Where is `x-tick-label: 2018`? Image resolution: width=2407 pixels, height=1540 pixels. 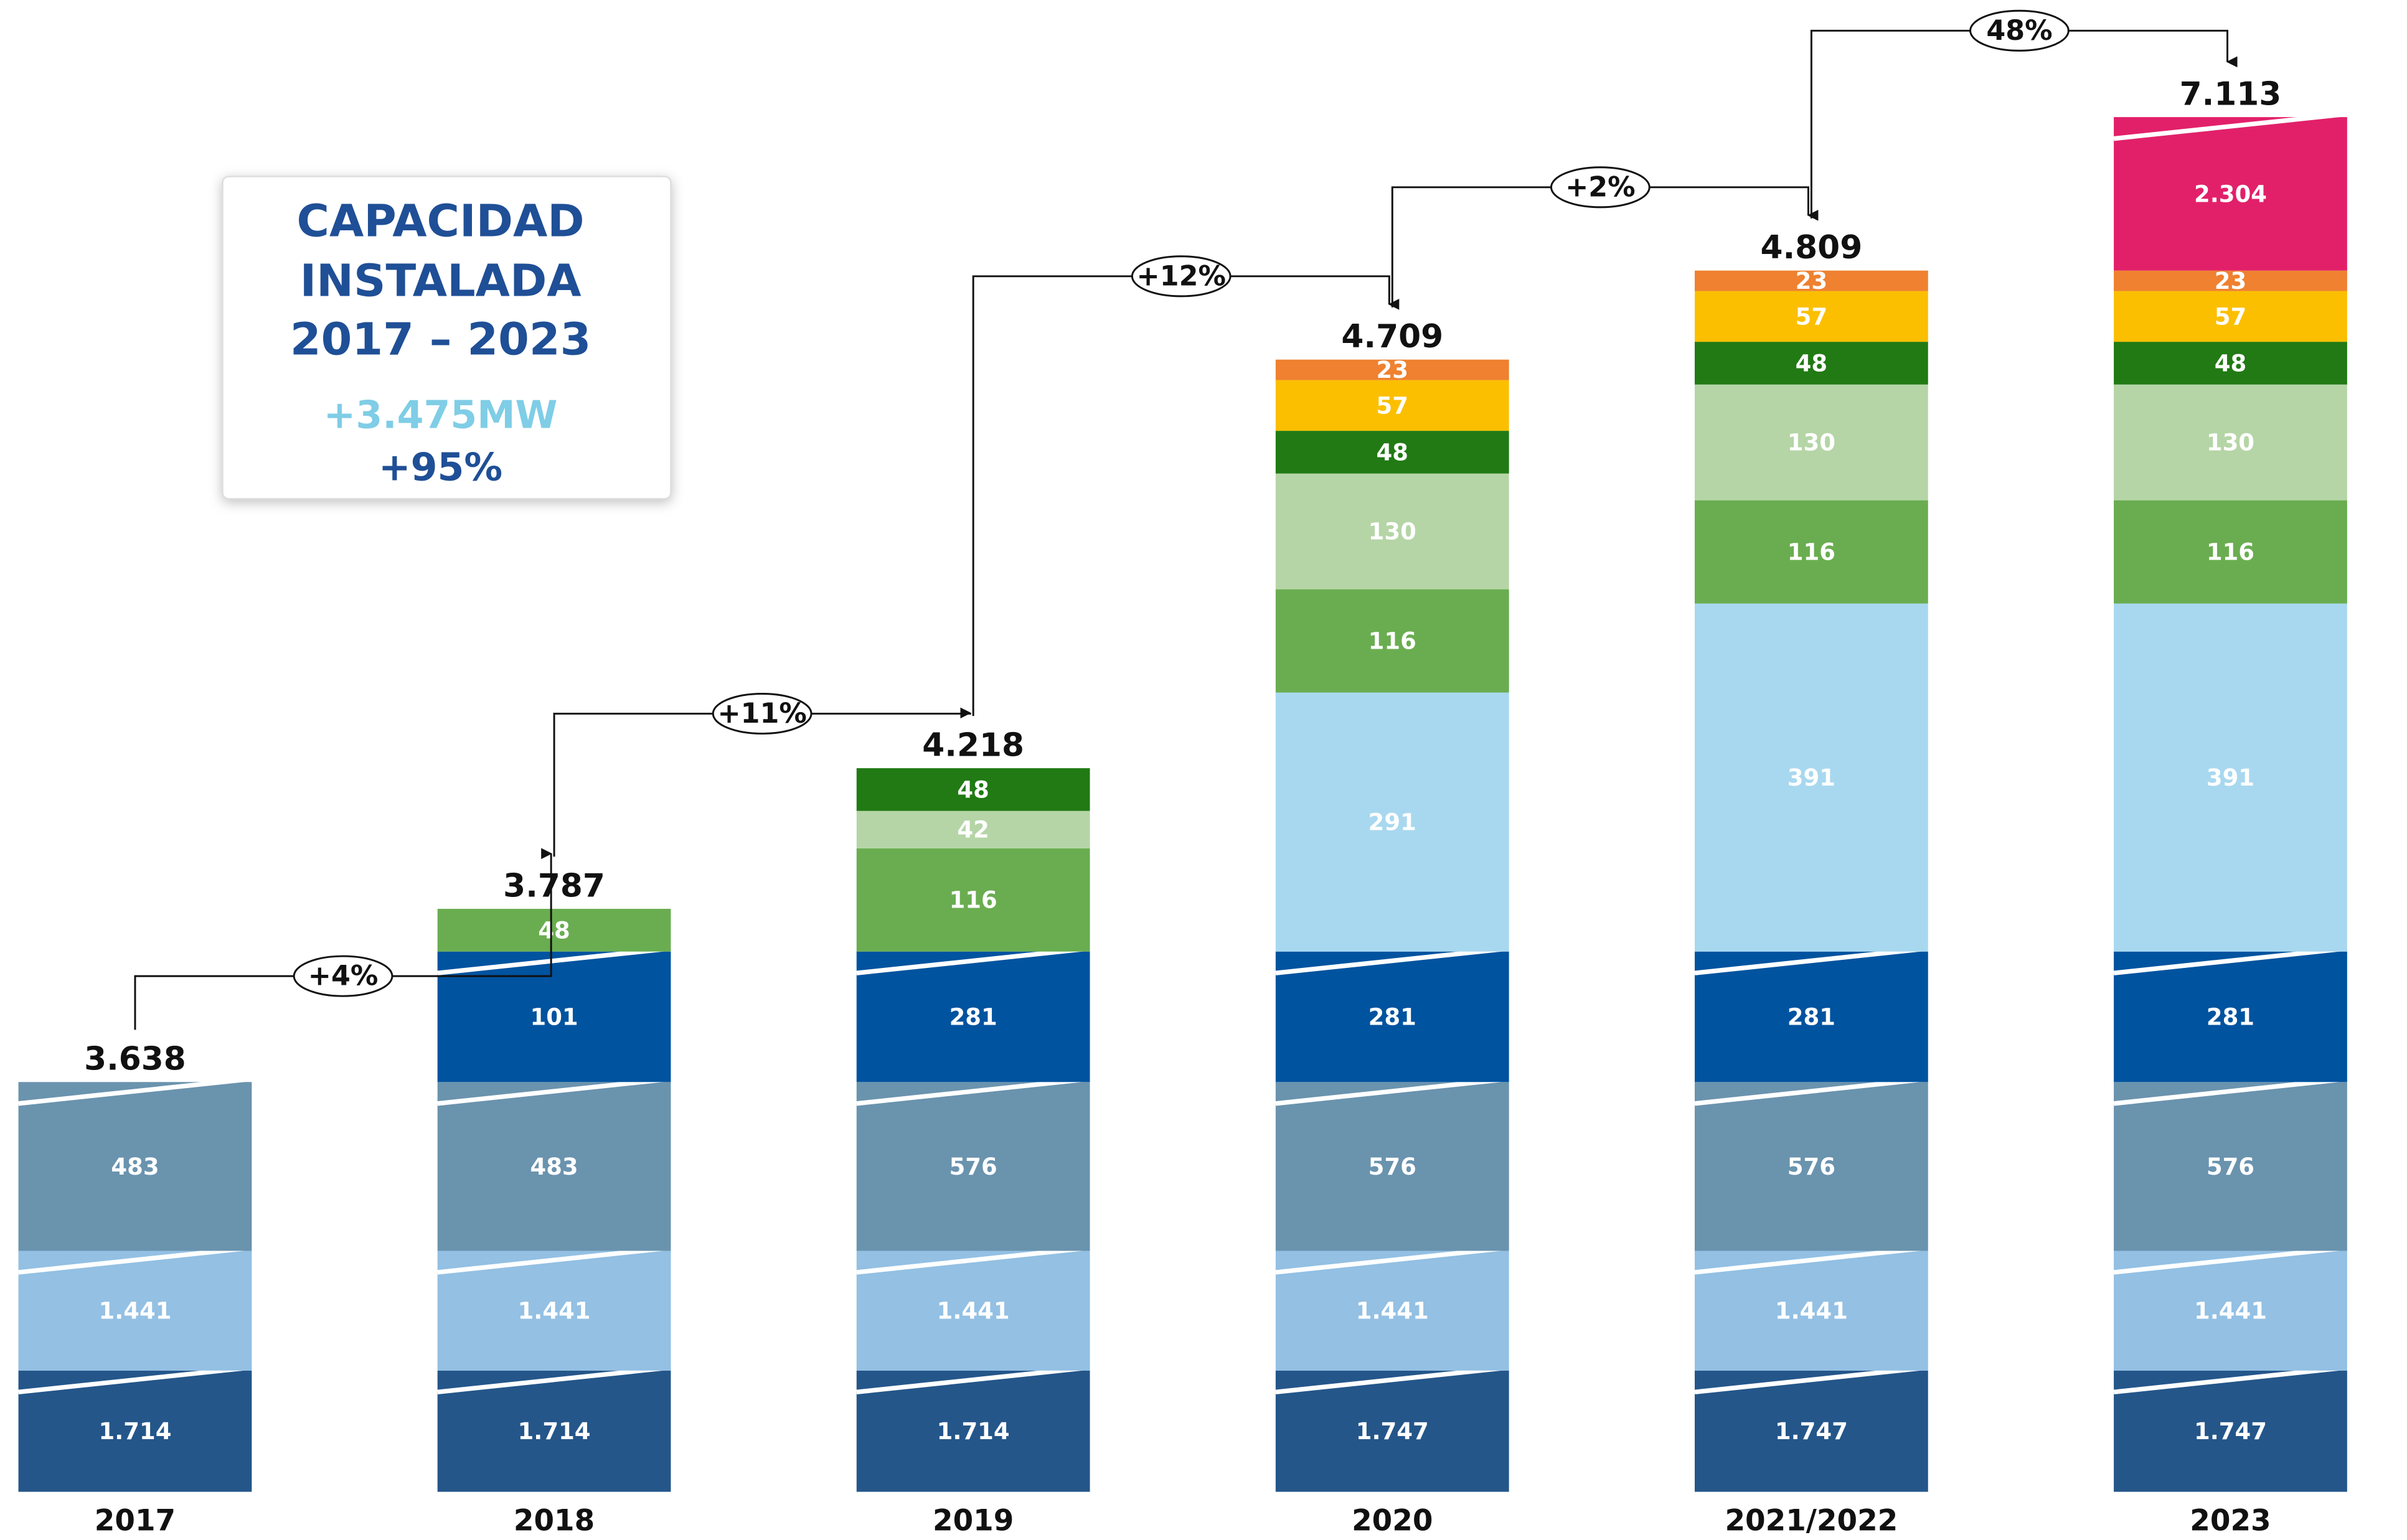 x-tick-label: 2018 is located at coordinates (554, 1521).